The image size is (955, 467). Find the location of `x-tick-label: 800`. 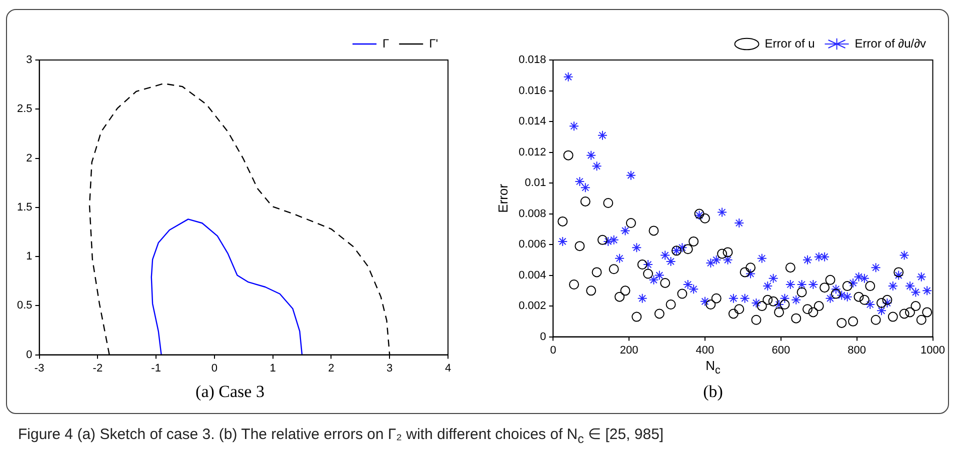

x-tick-label: 800 is located at coordinates (857, 350).